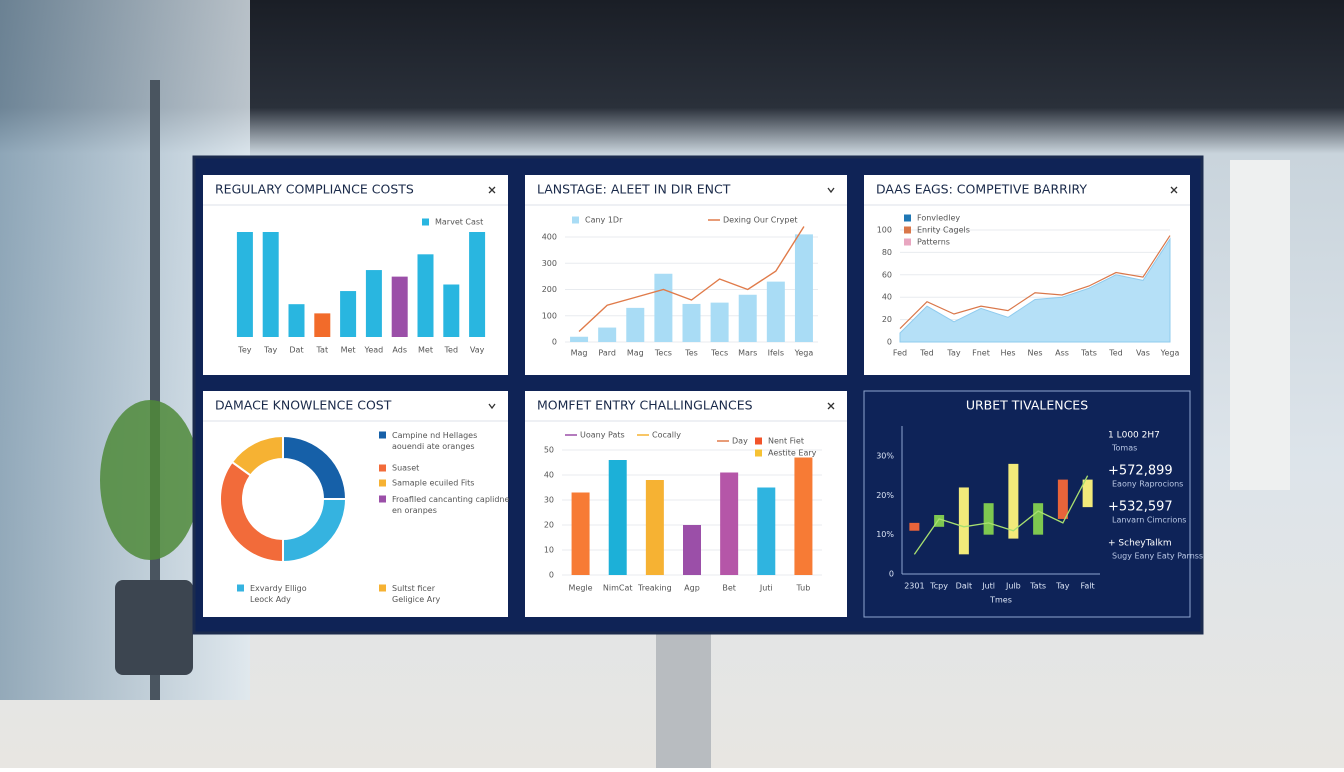 The width and height of the screenshot is (1344, 772). I want to click on y-tick-label: 200, so click(549, 289).